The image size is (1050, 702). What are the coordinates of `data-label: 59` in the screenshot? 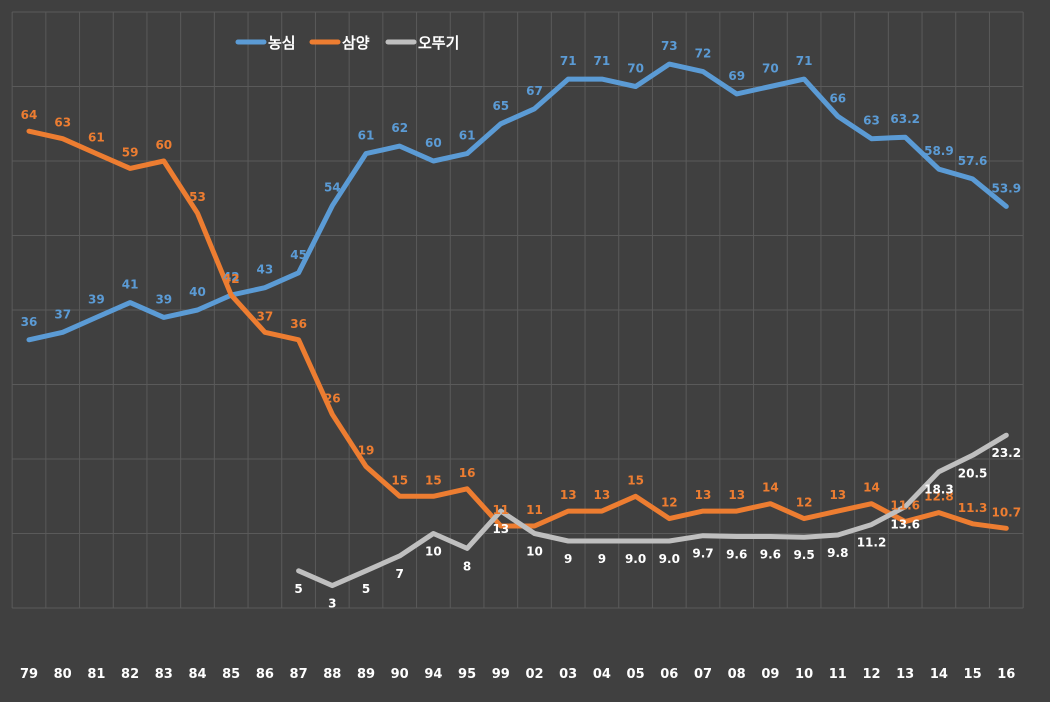 It's located at (130, 152).